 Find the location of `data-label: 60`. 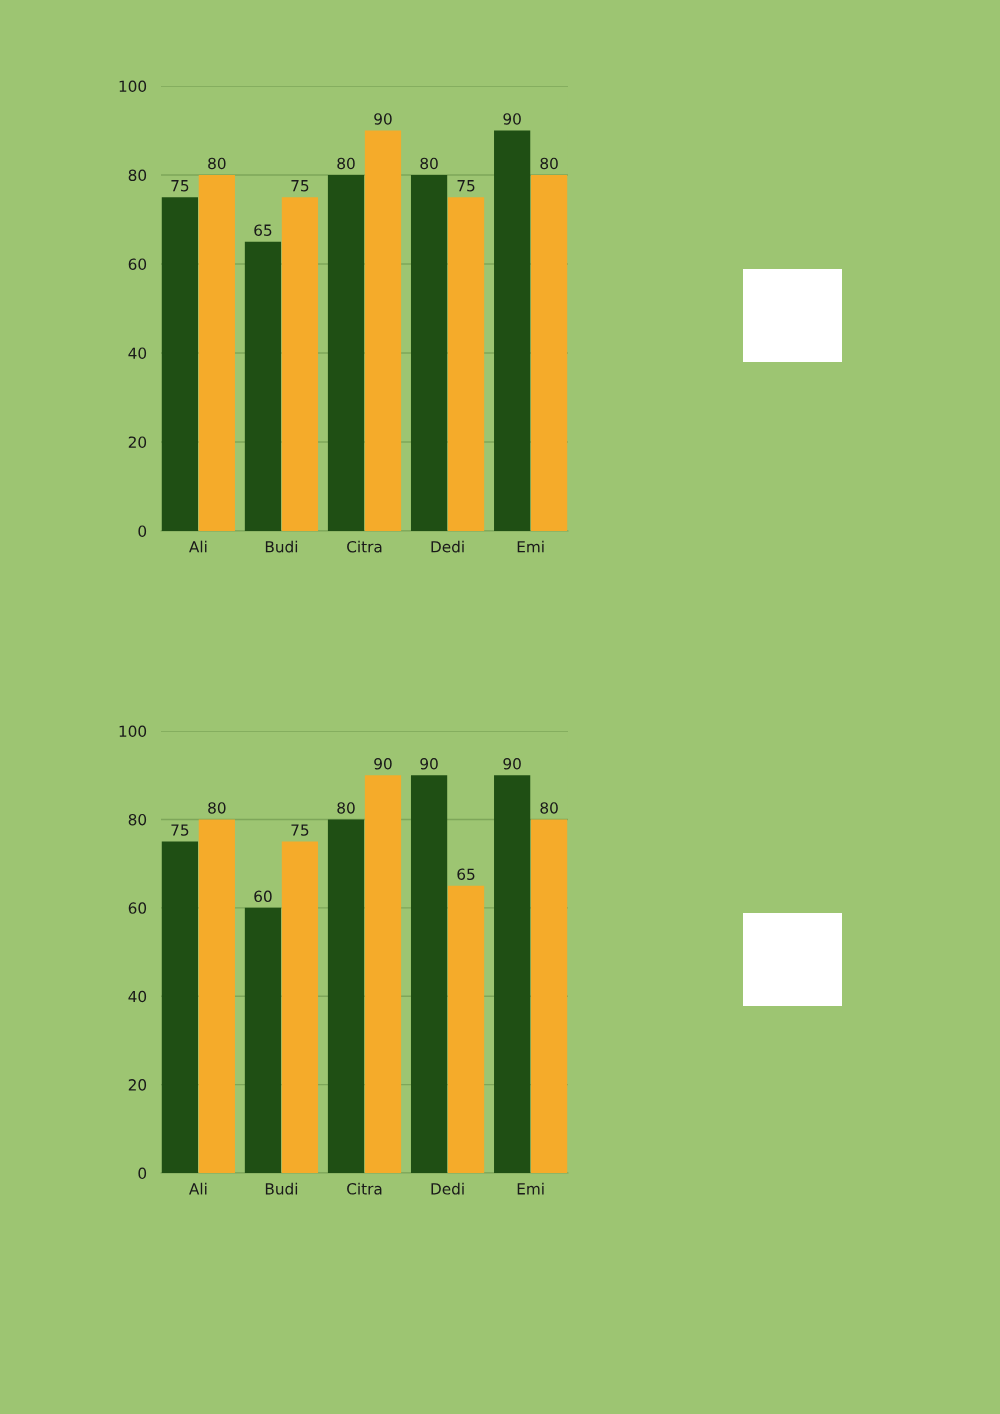

data-label: 60 is located at coordinates (263, 896).